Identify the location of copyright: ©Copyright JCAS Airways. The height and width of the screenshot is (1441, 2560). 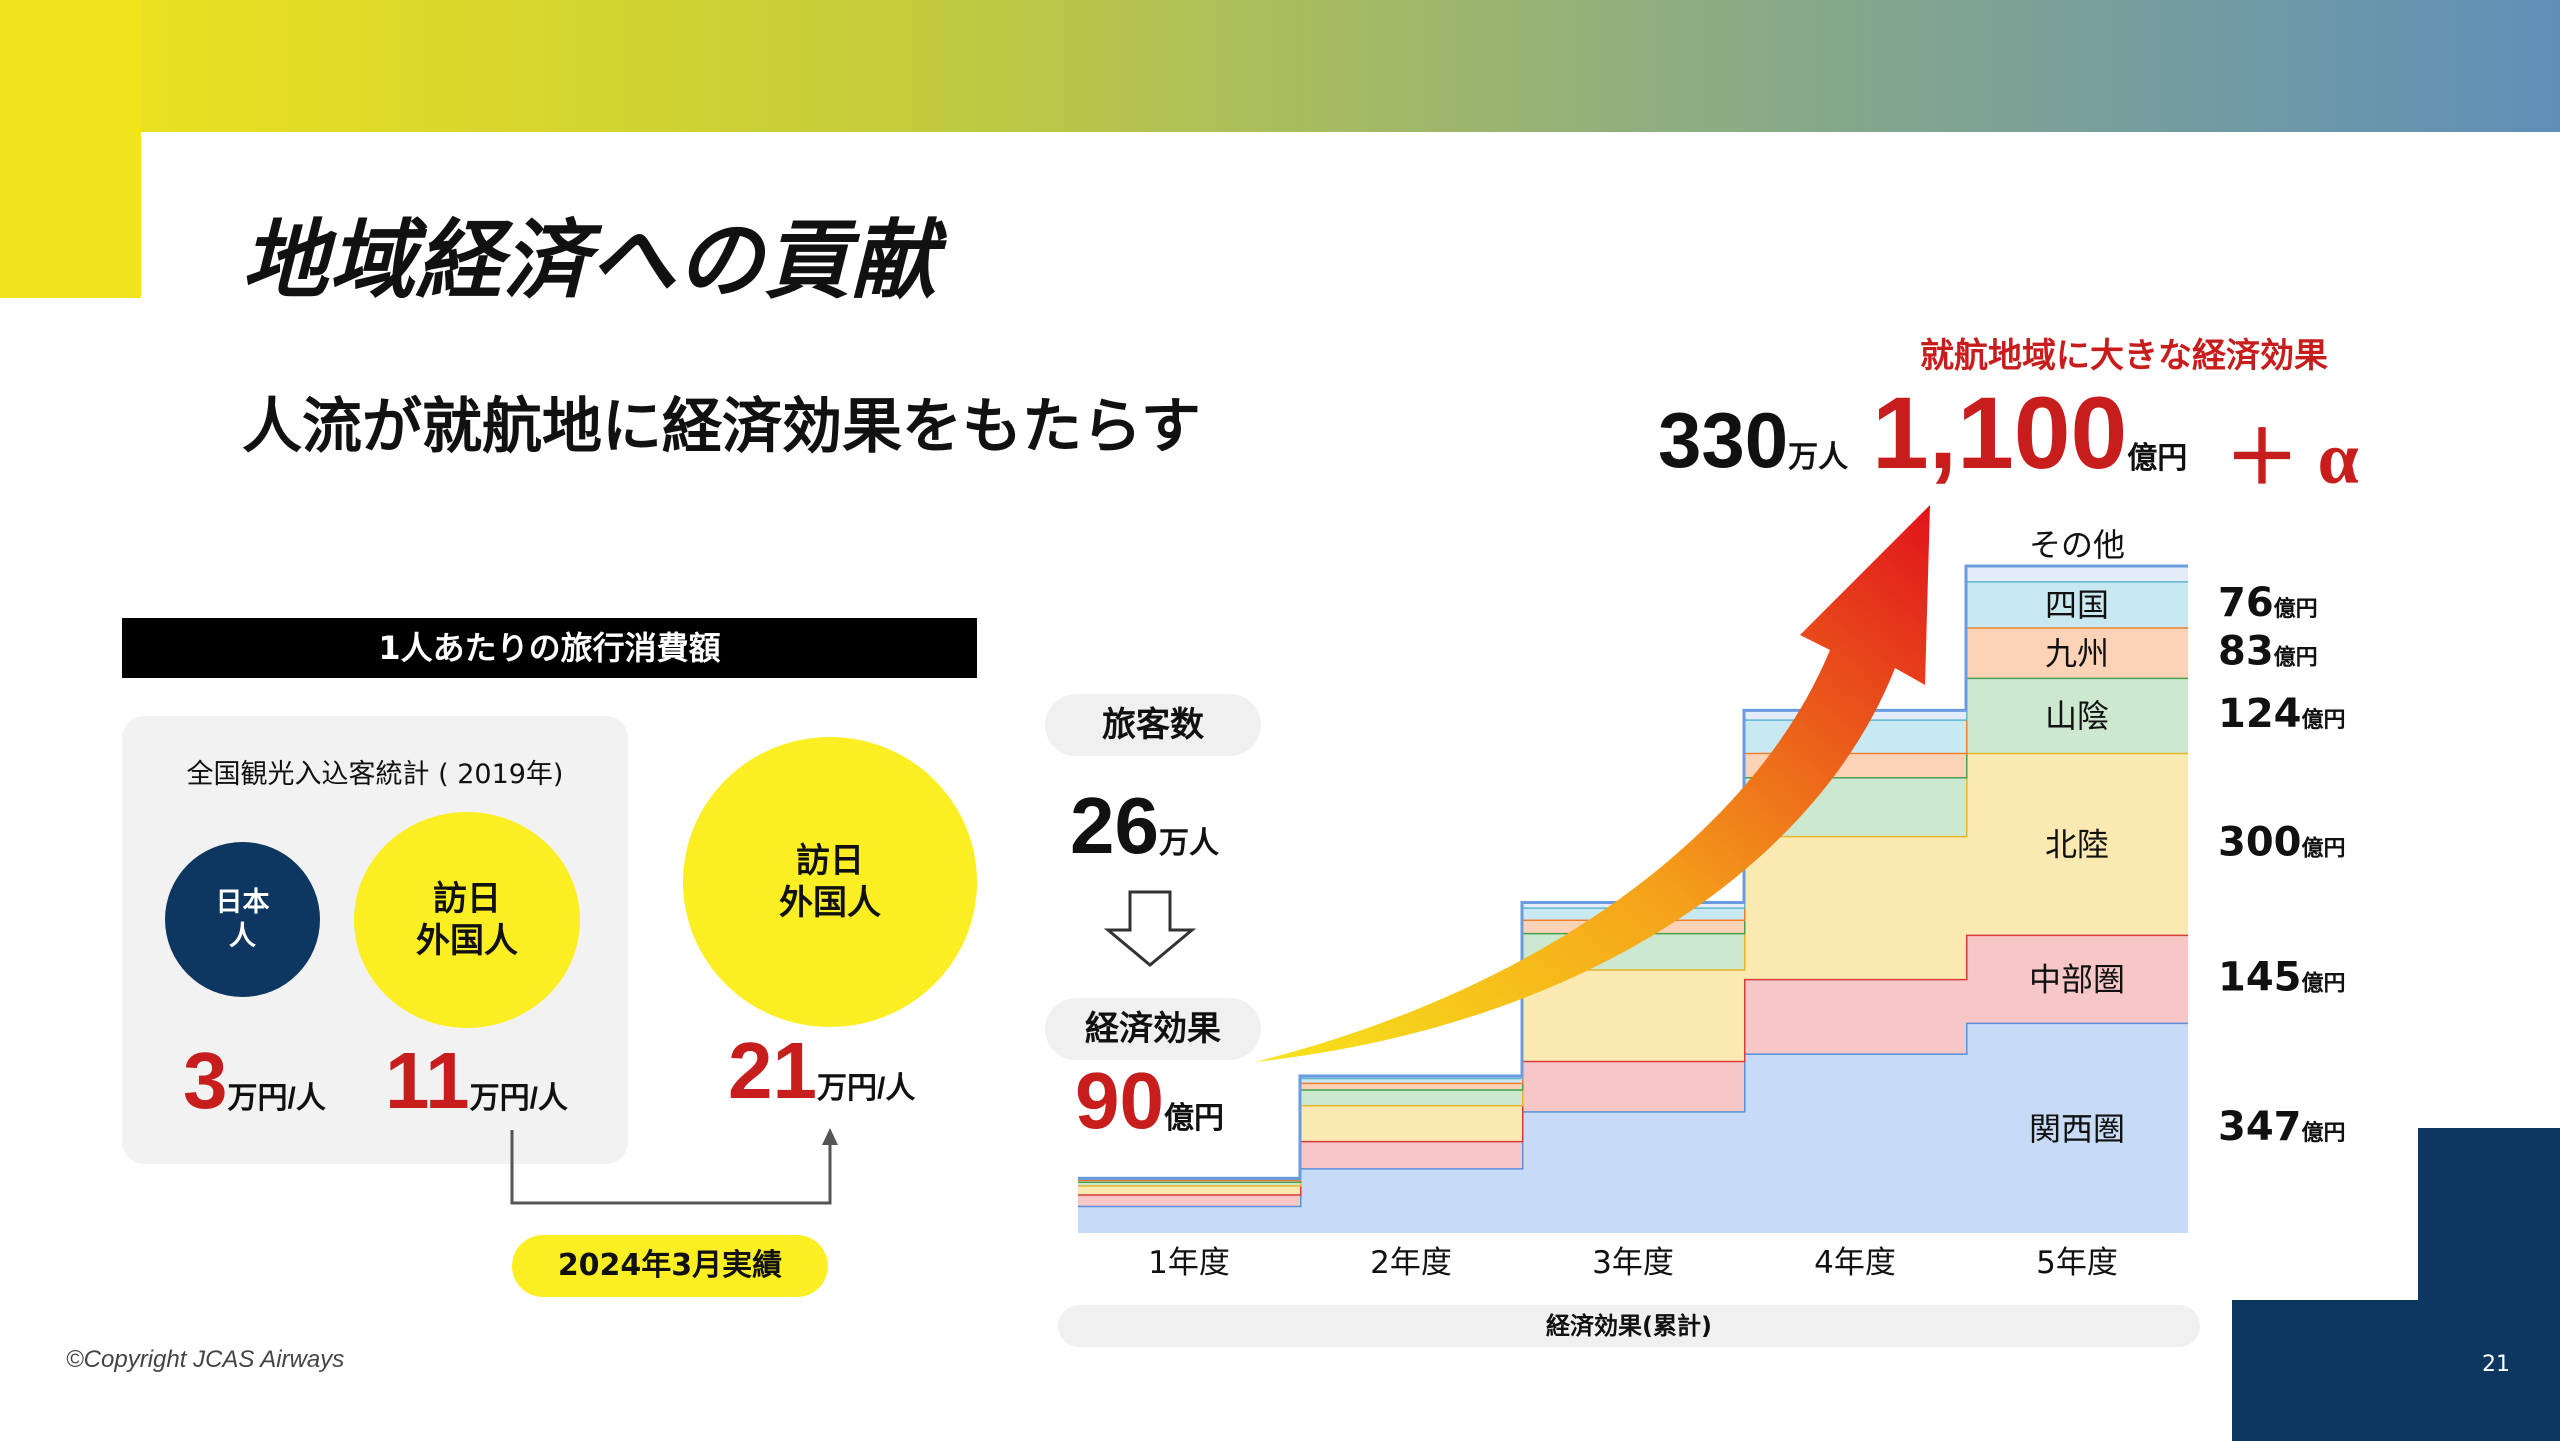
(205, 1359).